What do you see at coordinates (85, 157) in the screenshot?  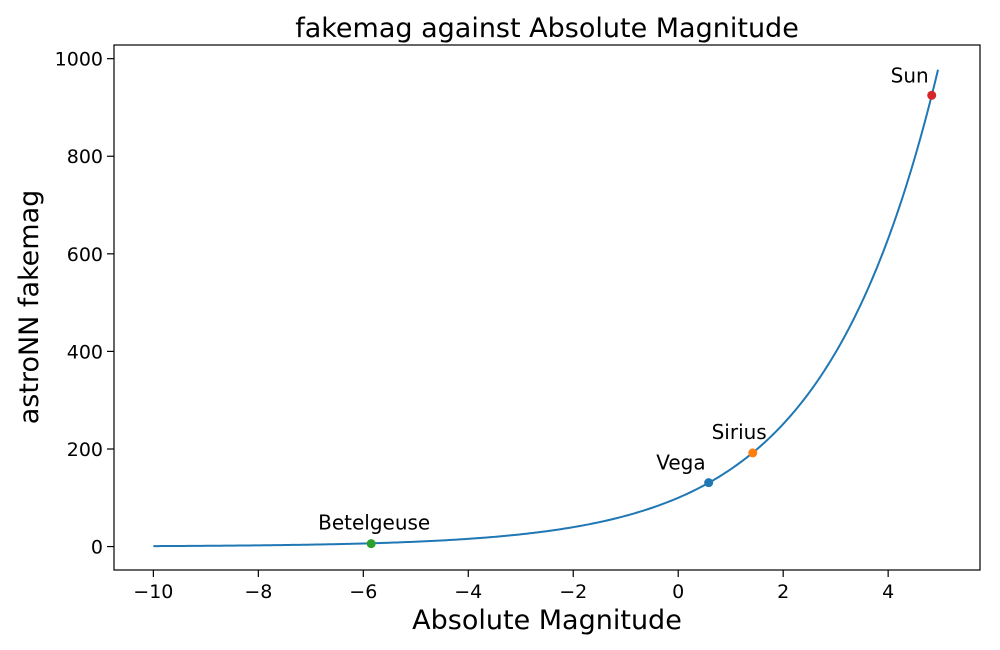 I see `y-tick-label: 800` at bounding box center [85, 157].